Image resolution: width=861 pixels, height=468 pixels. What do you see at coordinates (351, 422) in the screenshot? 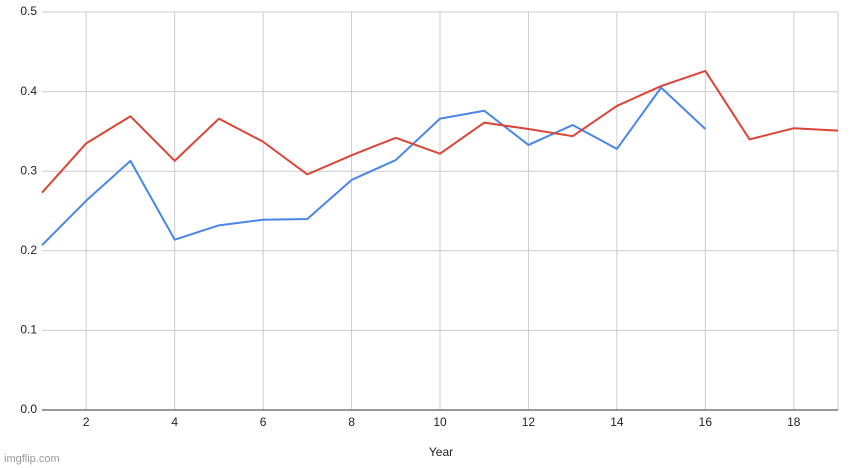
I see `x-tick-label: 8` at bounding box center [351, 422].